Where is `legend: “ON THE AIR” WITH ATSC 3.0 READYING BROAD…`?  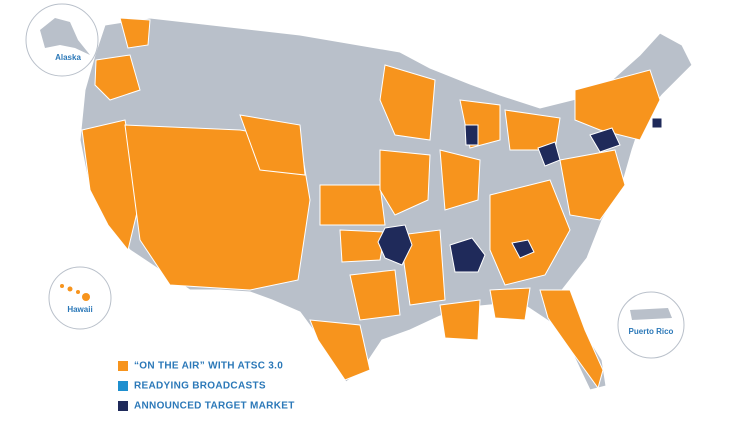
legend: “ON THE AIR” WITH ATSC 3.0 READYING BROAD… is located at coordinates (206, 386).